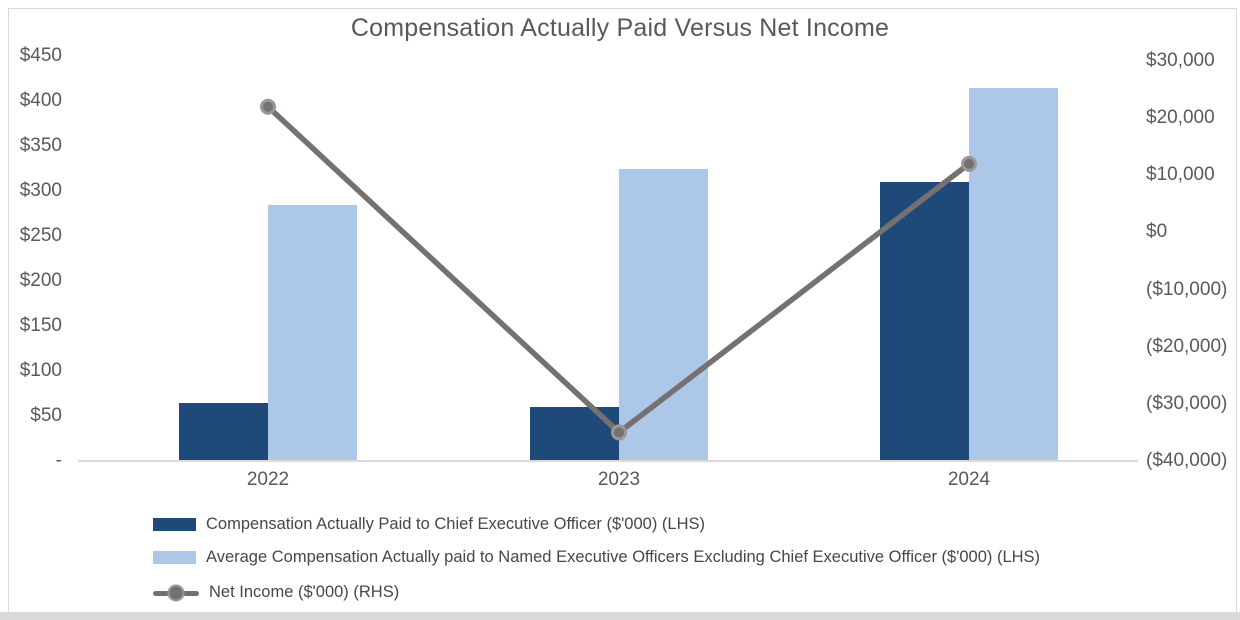 The width and height of the screenshot is (1240, 620). I want to click on right-axis-tick: $0, so click(1157, 232).